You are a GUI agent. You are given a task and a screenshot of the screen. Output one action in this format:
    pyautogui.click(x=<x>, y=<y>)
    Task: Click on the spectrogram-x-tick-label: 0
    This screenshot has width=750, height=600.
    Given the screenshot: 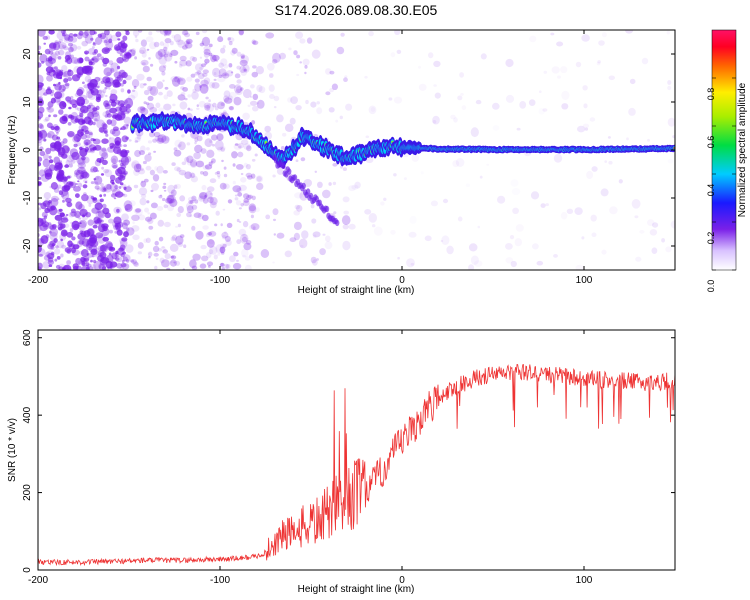 What is the action you would take?
    pyautogui.click(x=402, y=280)
    